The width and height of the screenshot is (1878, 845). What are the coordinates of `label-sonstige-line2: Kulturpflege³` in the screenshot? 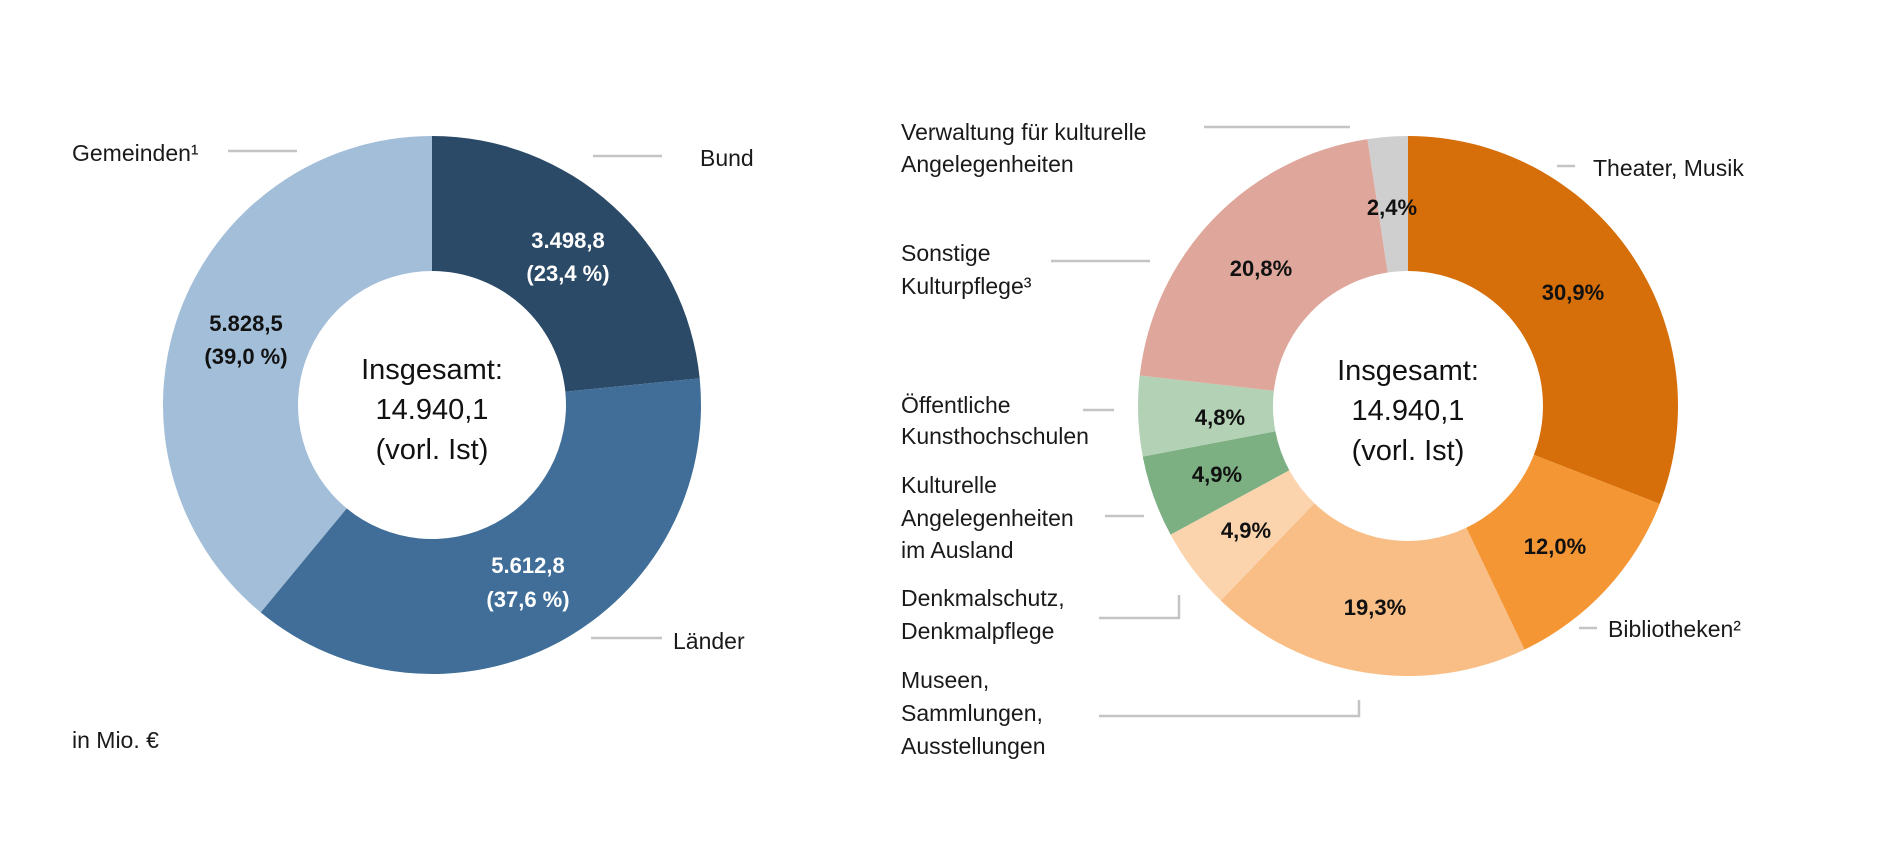 It's located at (966, 286).